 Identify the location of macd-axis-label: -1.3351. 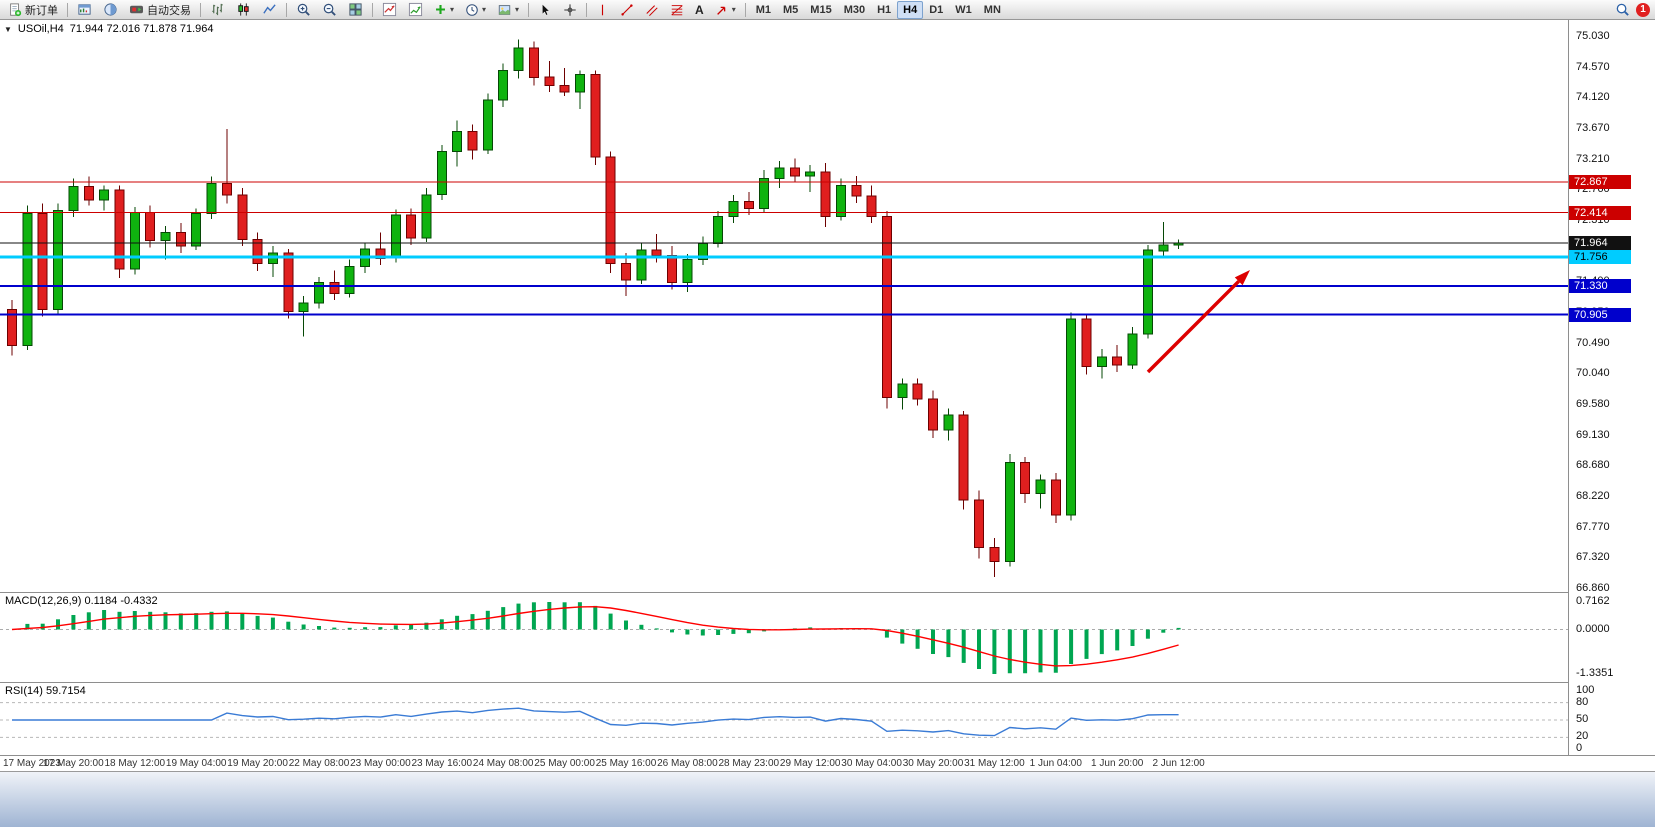
(1595, 673).